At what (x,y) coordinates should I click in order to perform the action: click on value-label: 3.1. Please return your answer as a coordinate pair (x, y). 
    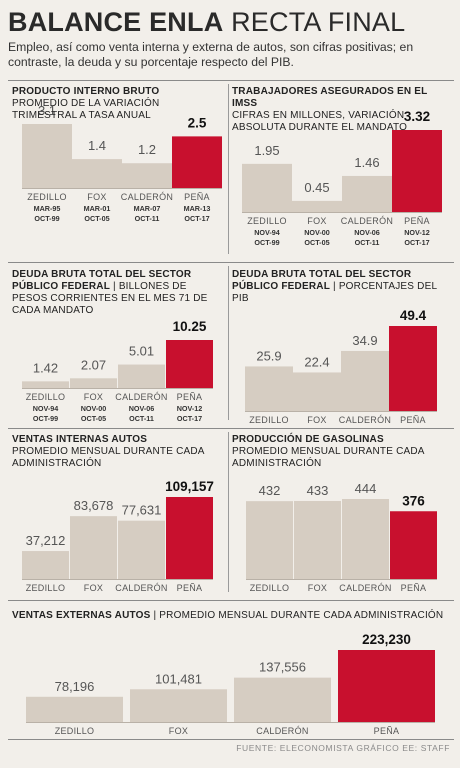
    Looking at the image, I should click on (47, 110).